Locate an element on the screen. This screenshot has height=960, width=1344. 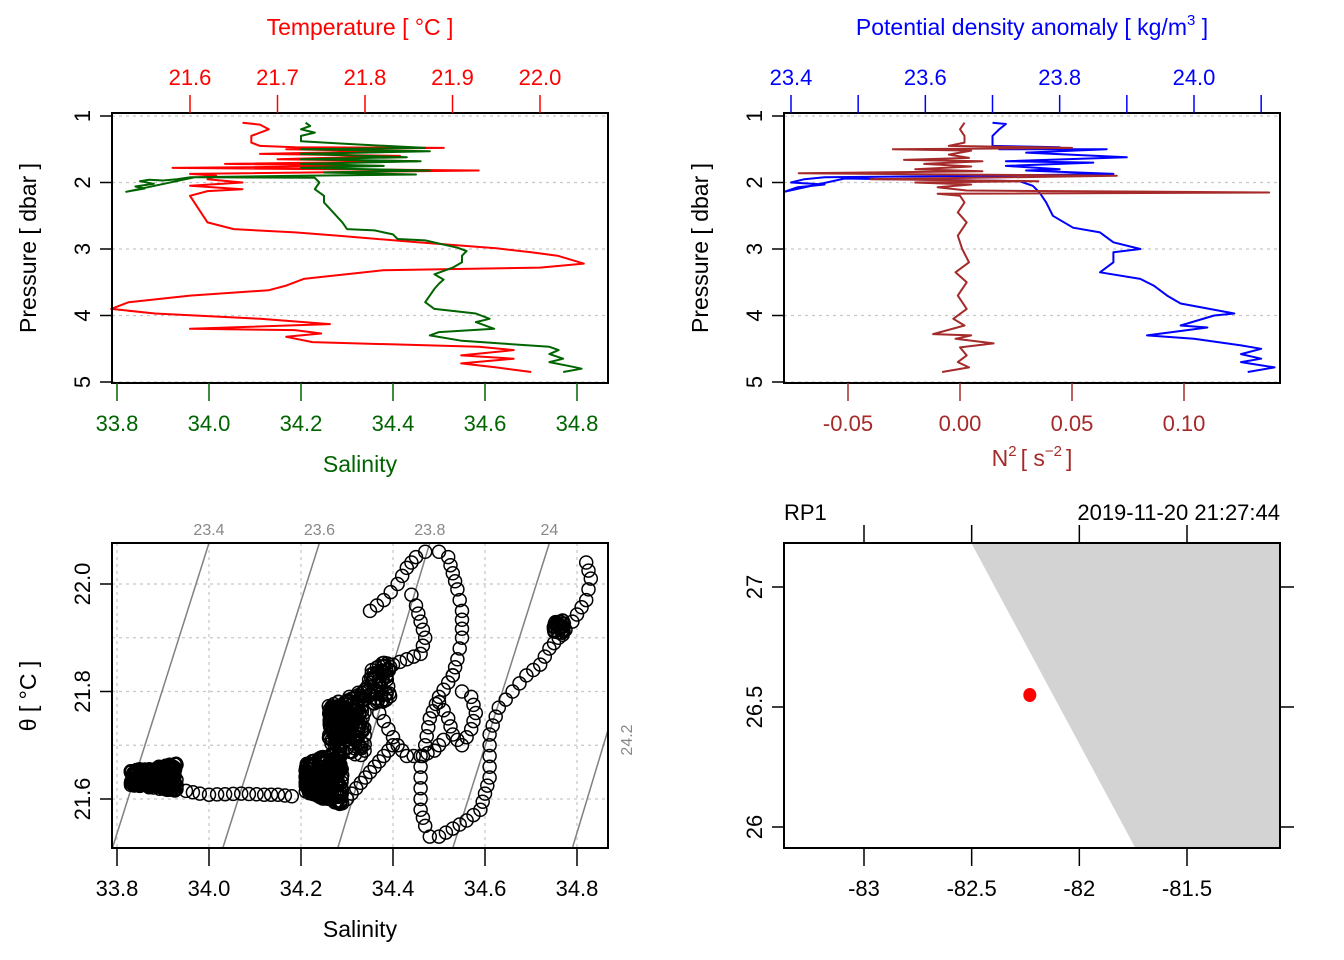
p2-y-tick-label: 3 is located at coordinates (754, 249).